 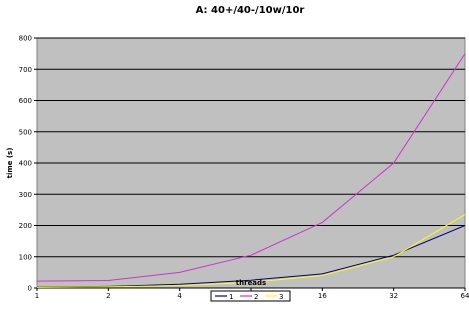 I want to click on y-tick-label: 400, so click(x=25, y=164).